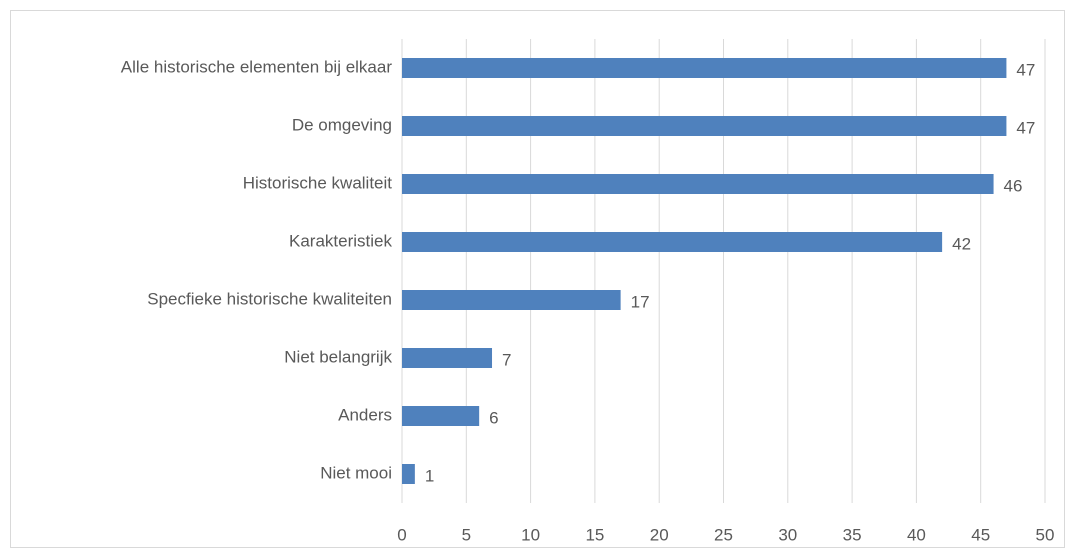 The width and height of the screenshot is (1075, 558). What do you see at coordinates (852, 534) in the screenshot?
I see `x-tick-label: 35` at bounding box center [852, 534].